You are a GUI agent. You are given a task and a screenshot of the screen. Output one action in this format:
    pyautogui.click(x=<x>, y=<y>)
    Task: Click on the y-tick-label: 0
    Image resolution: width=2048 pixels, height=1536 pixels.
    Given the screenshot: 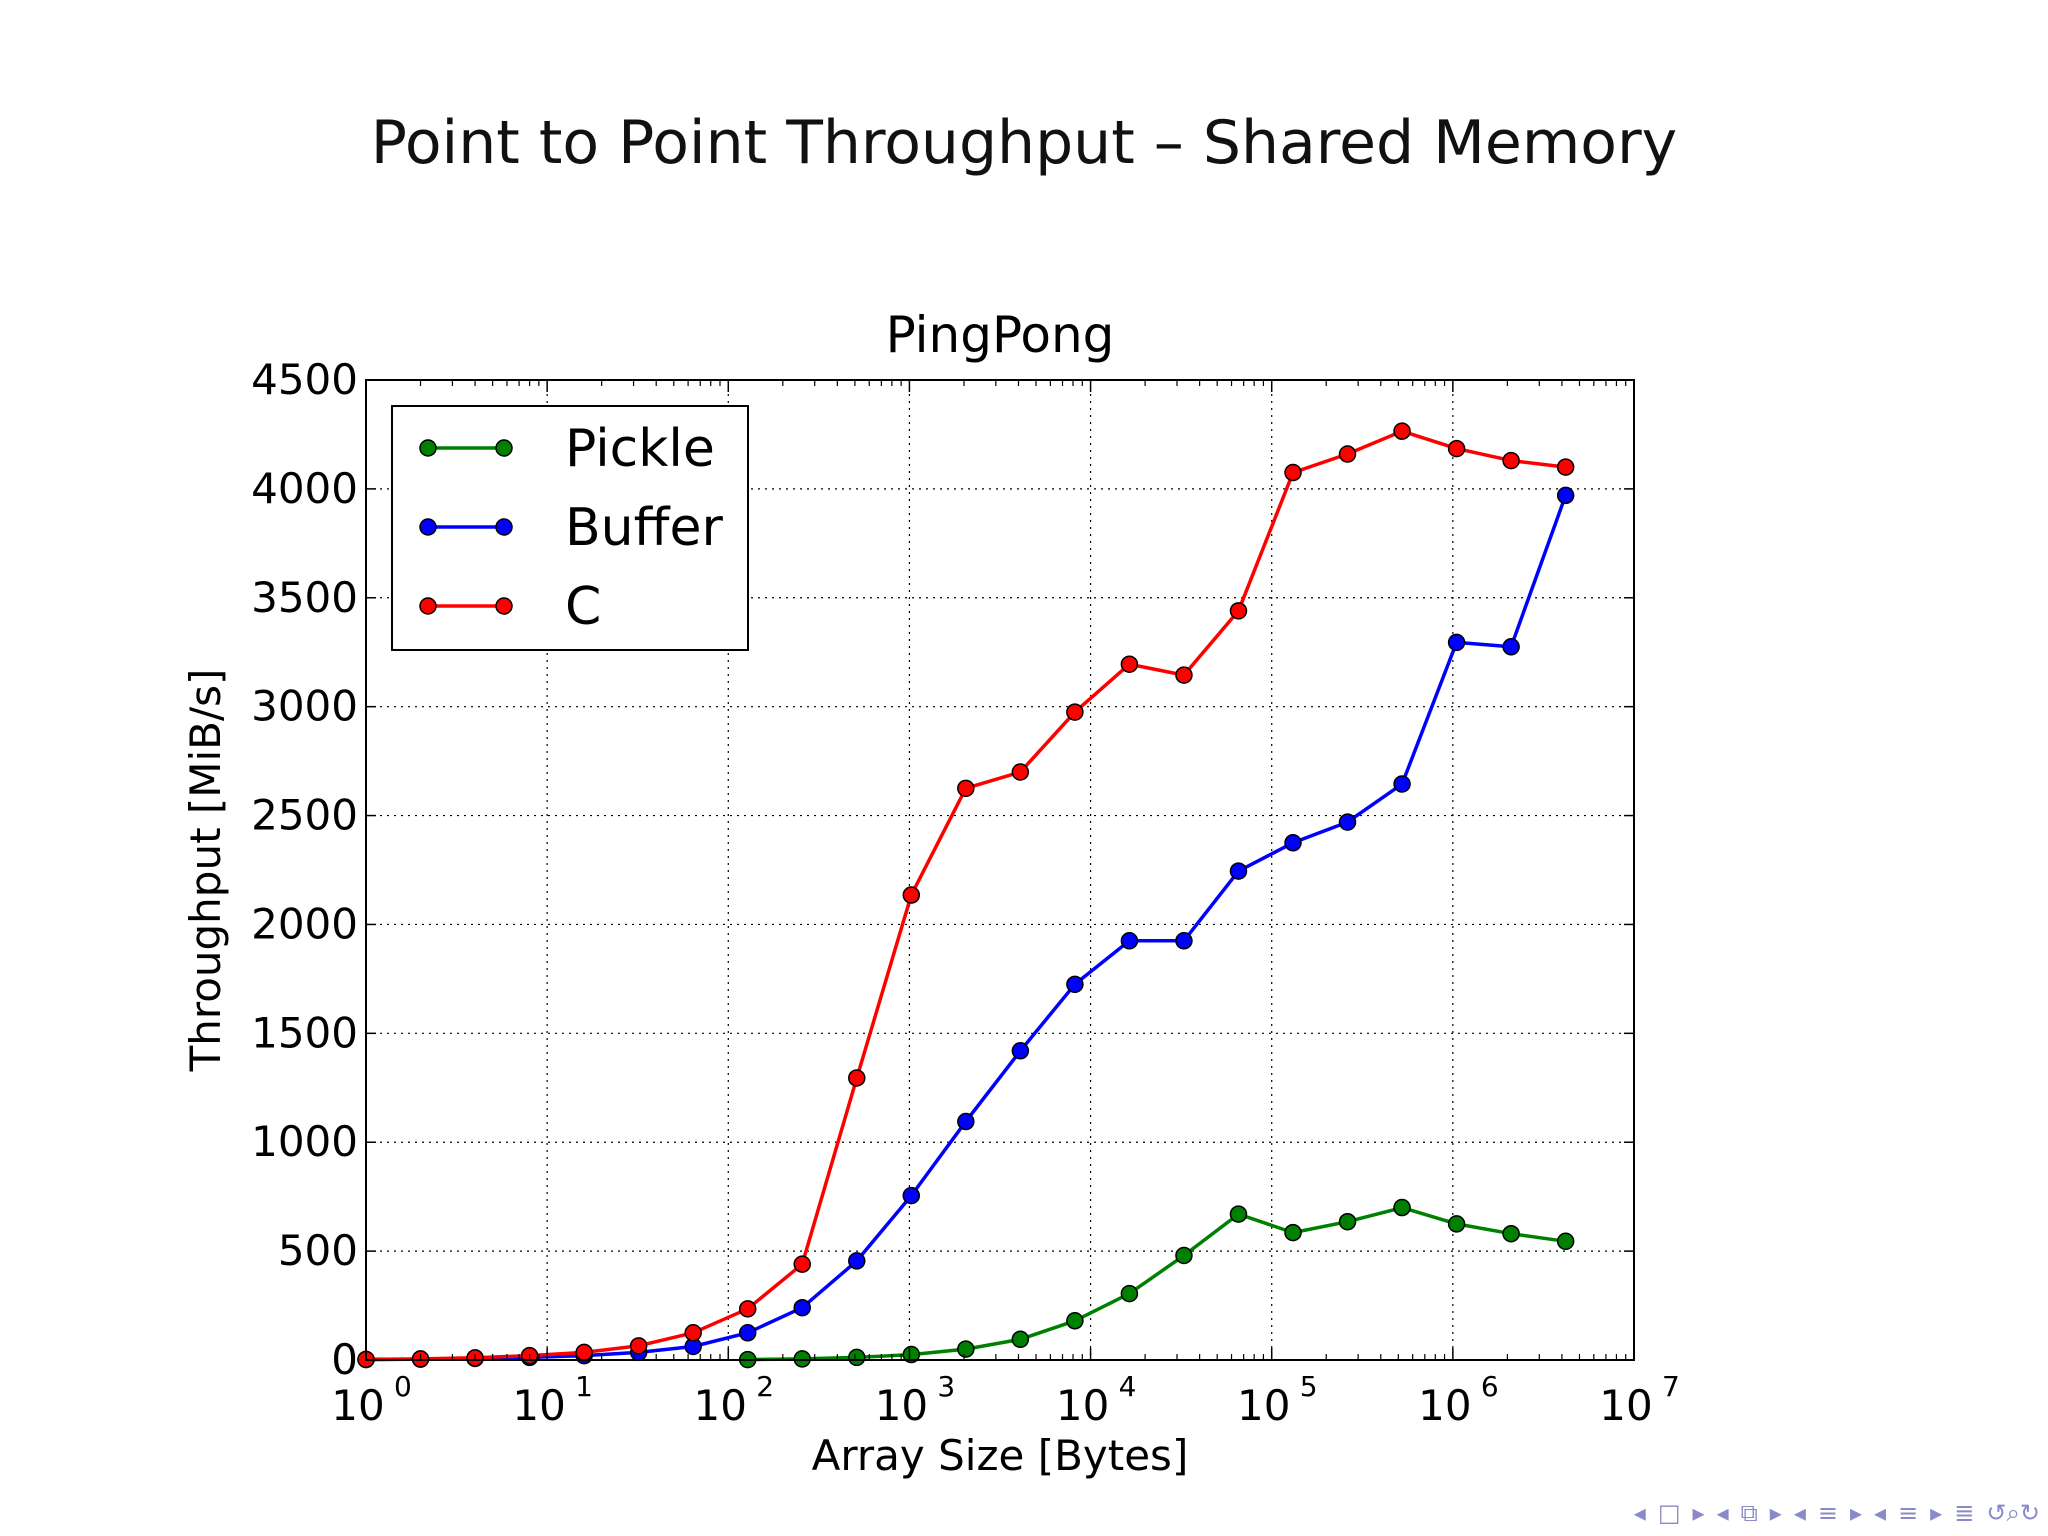 What is the action you would take?
    pyautogui.click(x=344, y=1359)
    